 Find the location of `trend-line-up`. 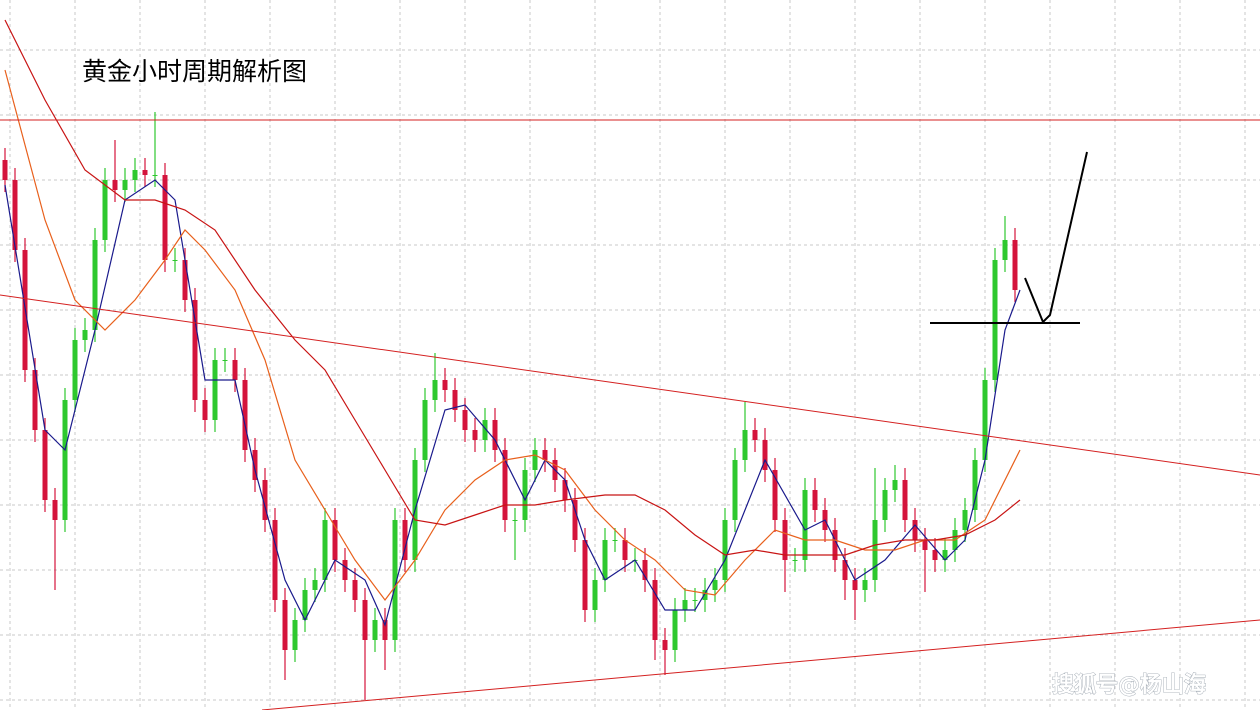

trend-line-up is located at coordinates (760, 664).